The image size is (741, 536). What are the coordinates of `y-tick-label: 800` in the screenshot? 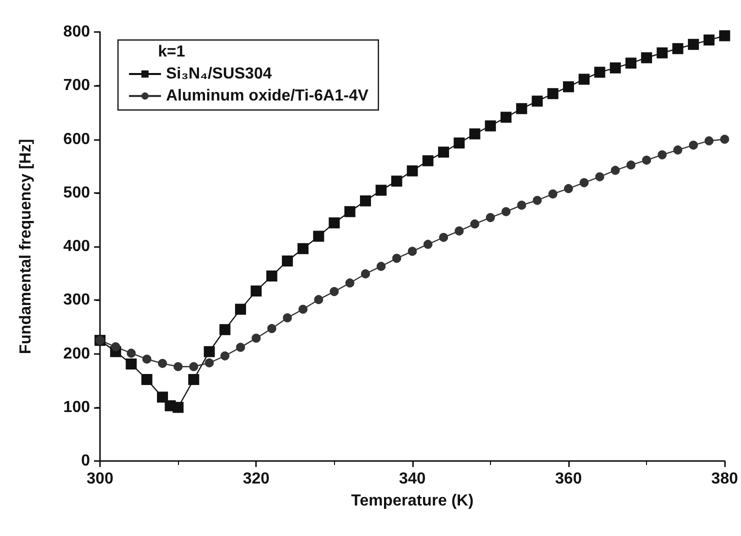 It's located at (76, 32).